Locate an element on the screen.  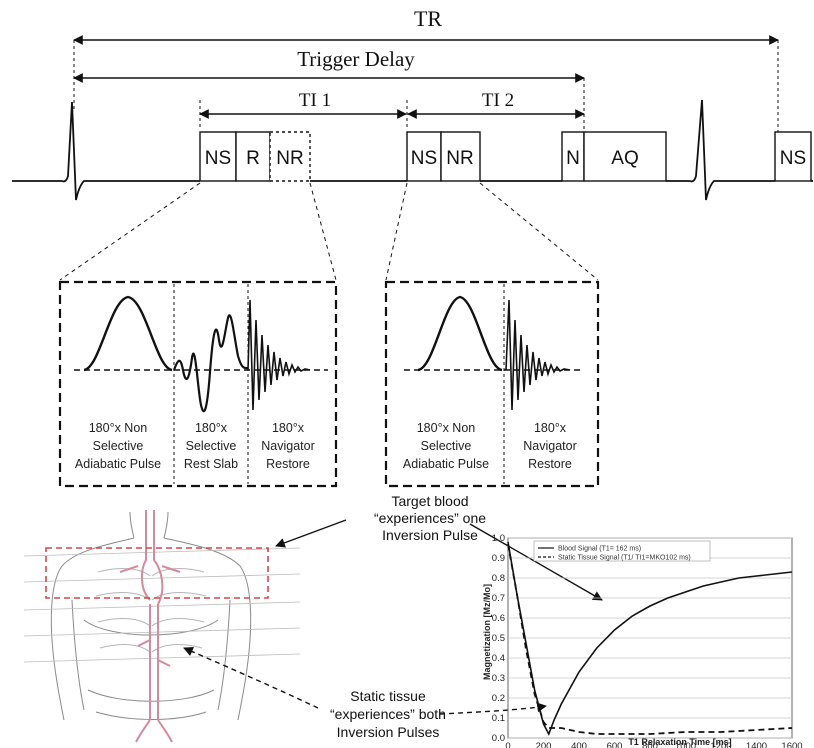
x-tick-label: 1600 is located at coordinates (791, 744).